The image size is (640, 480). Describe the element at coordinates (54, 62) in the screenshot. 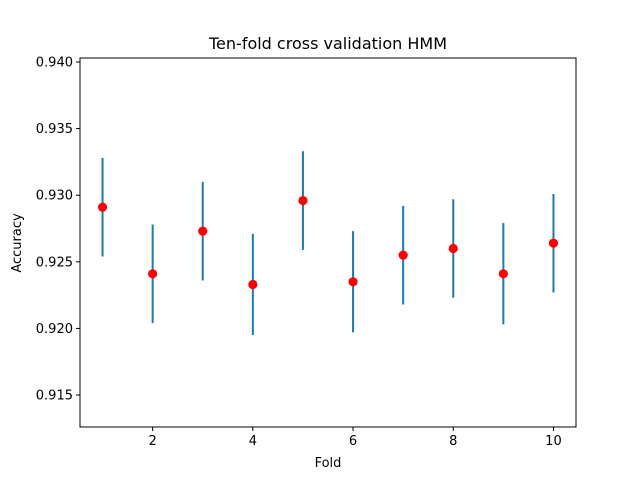

I see `y-tick-label: 0.940` at that location.